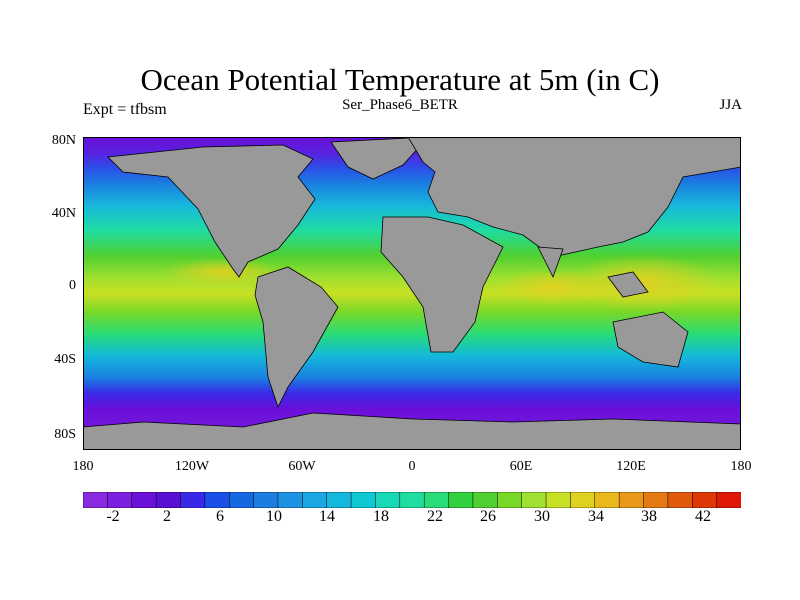  I want to click on land-indonesia, so click(628, 284).